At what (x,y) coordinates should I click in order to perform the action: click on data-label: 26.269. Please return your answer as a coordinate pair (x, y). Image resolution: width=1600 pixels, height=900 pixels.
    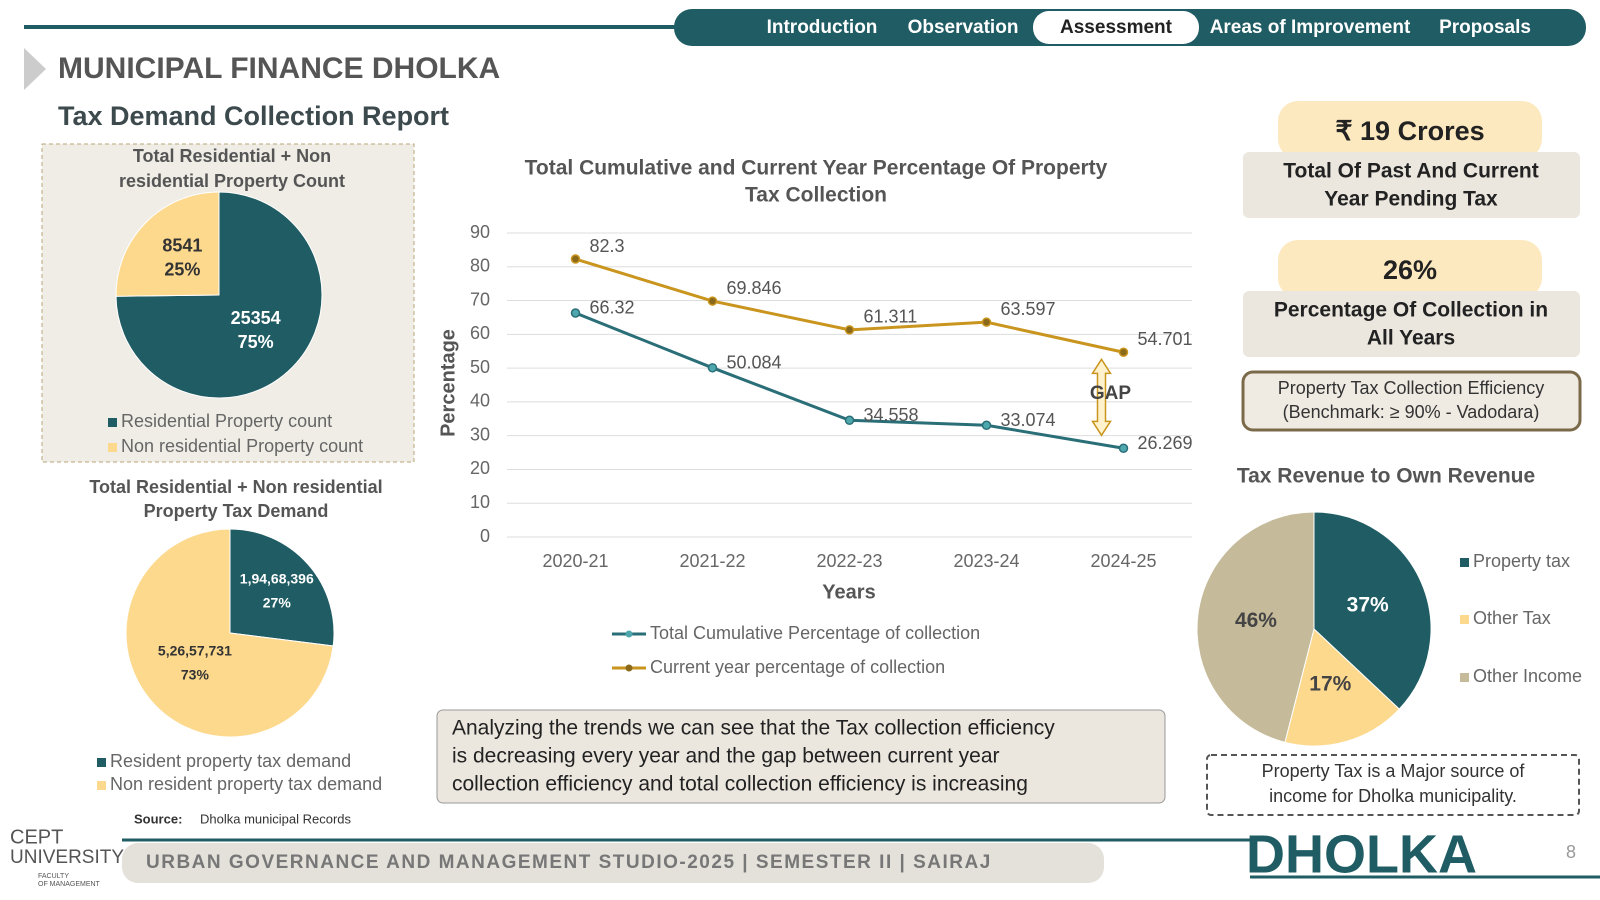
    Looking at the image, I should click on (1165, 443).